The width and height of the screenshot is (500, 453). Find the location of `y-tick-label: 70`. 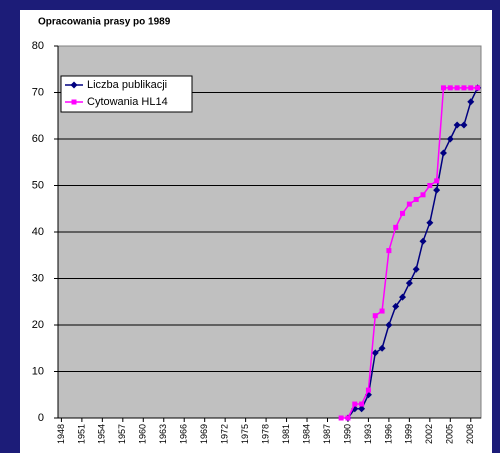

y-tick-label: 70 is located at coordinates (38, 92).